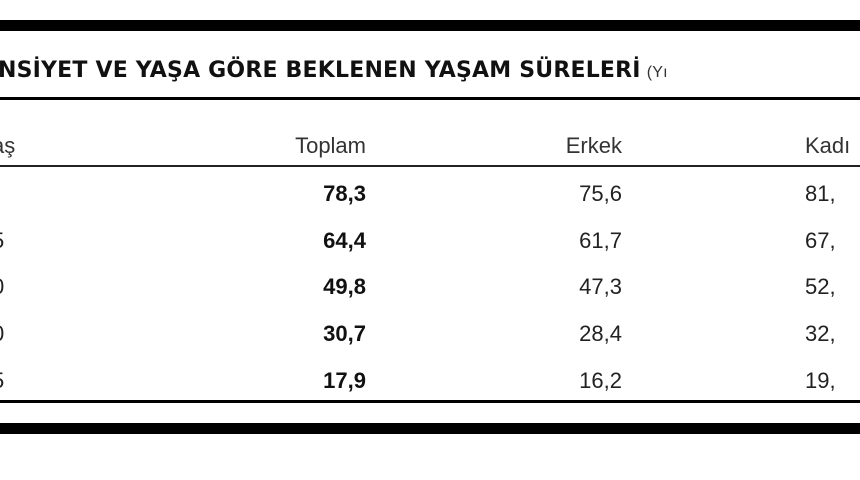  Describe the element at coordinates (600, 193) in the screenshot. I see `row-male: 75,6` at that location.